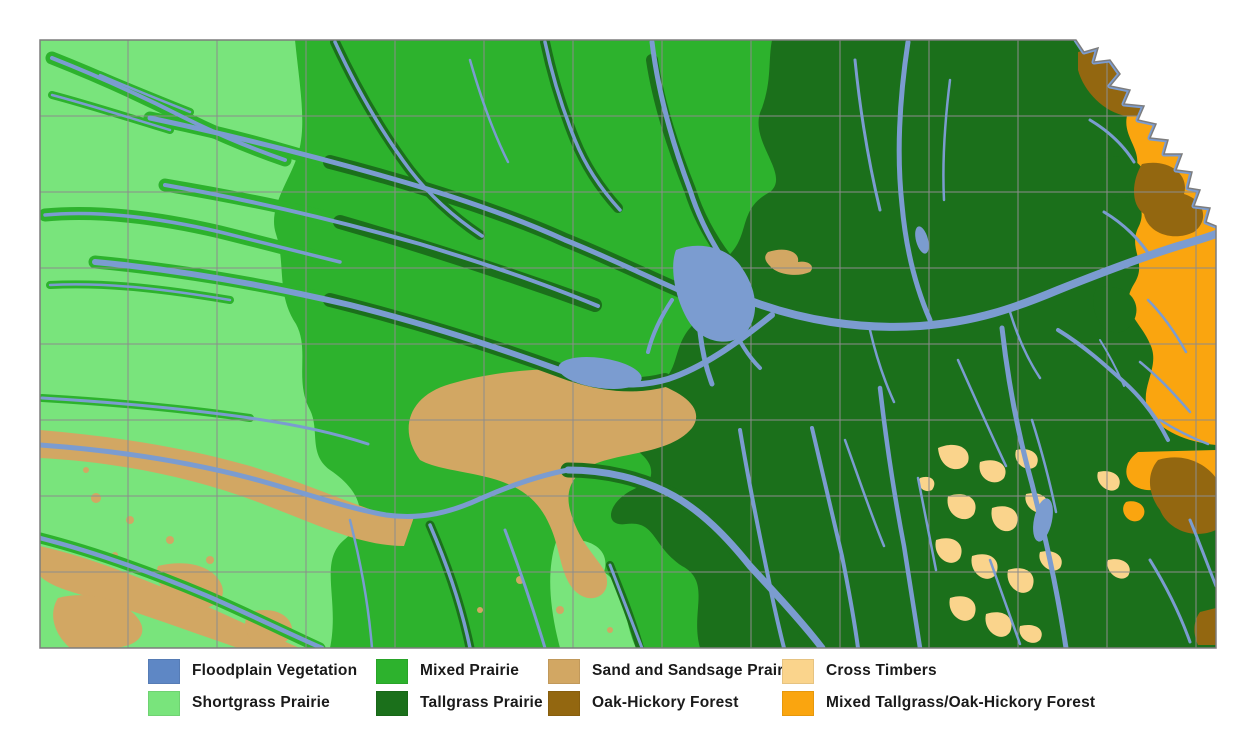 This screenshot has height=731, width=1237. I want to click on legend-swatch-tallgrass, so click(392, 703).